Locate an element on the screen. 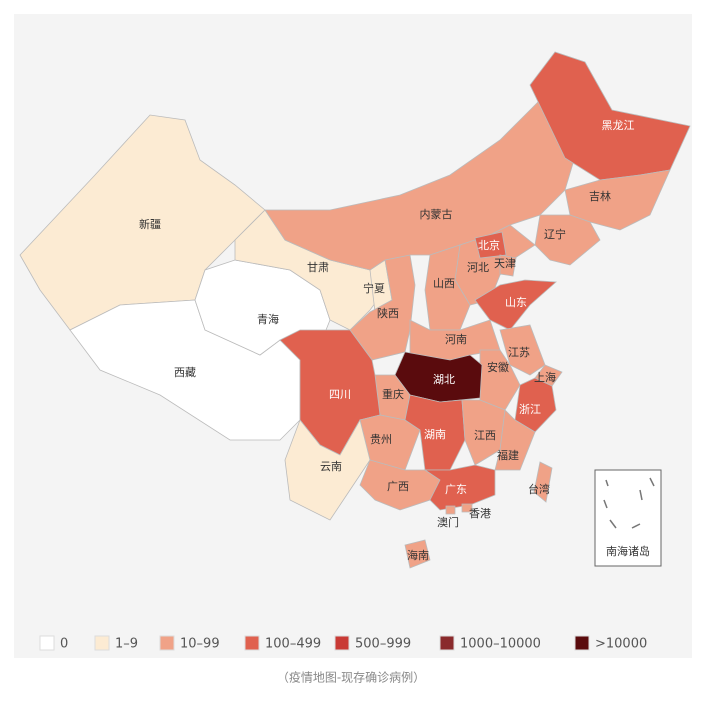  legend-label: >10000 is located at coordinates (621, 644).